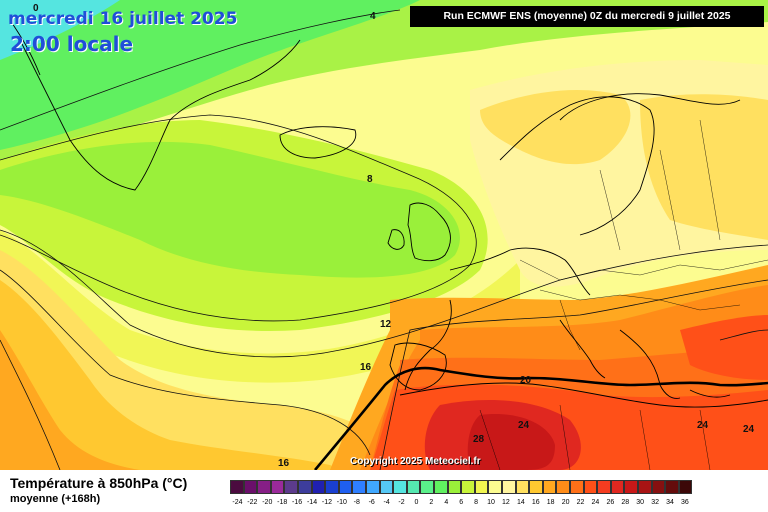 Image resolution: width=768 pixels, height=512 pixels. Describe the element at coordinates (511, 442) in the screenshot. I see `field-deepred-sahara` at that location.